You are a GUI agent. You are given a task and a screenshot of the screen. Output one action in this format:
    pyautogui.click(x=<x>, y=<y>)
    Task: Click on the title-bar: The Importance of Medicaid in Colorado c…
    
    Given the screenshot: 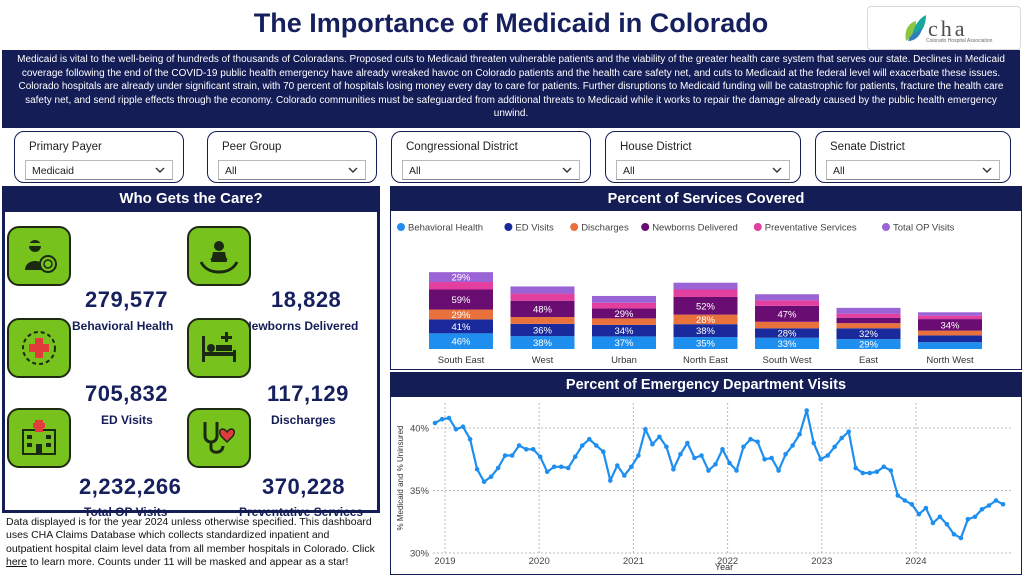 What is the action you would take?
    pyautogui.click(x=511, y=26)
    